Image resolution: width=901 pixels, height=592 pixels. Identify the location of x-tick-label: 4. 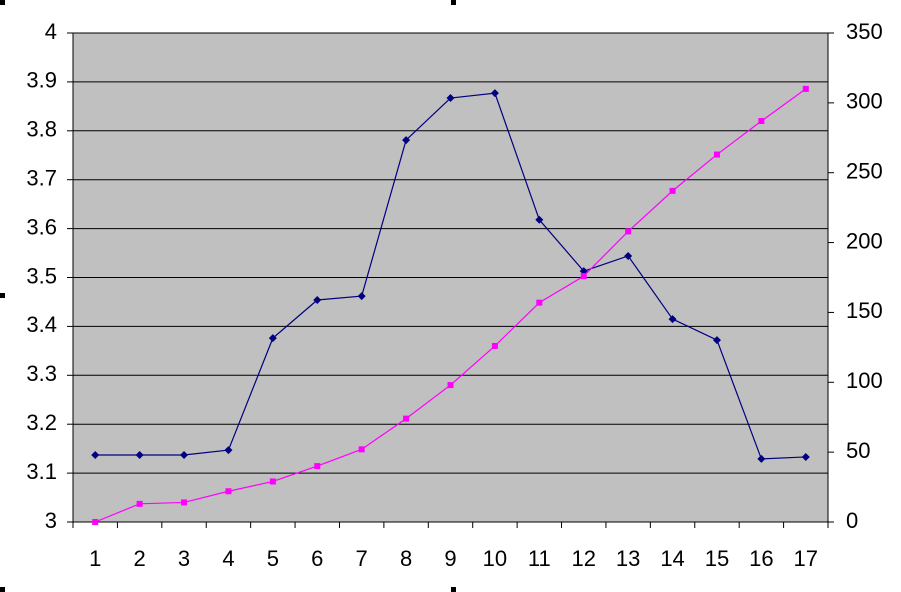
(228, 558).